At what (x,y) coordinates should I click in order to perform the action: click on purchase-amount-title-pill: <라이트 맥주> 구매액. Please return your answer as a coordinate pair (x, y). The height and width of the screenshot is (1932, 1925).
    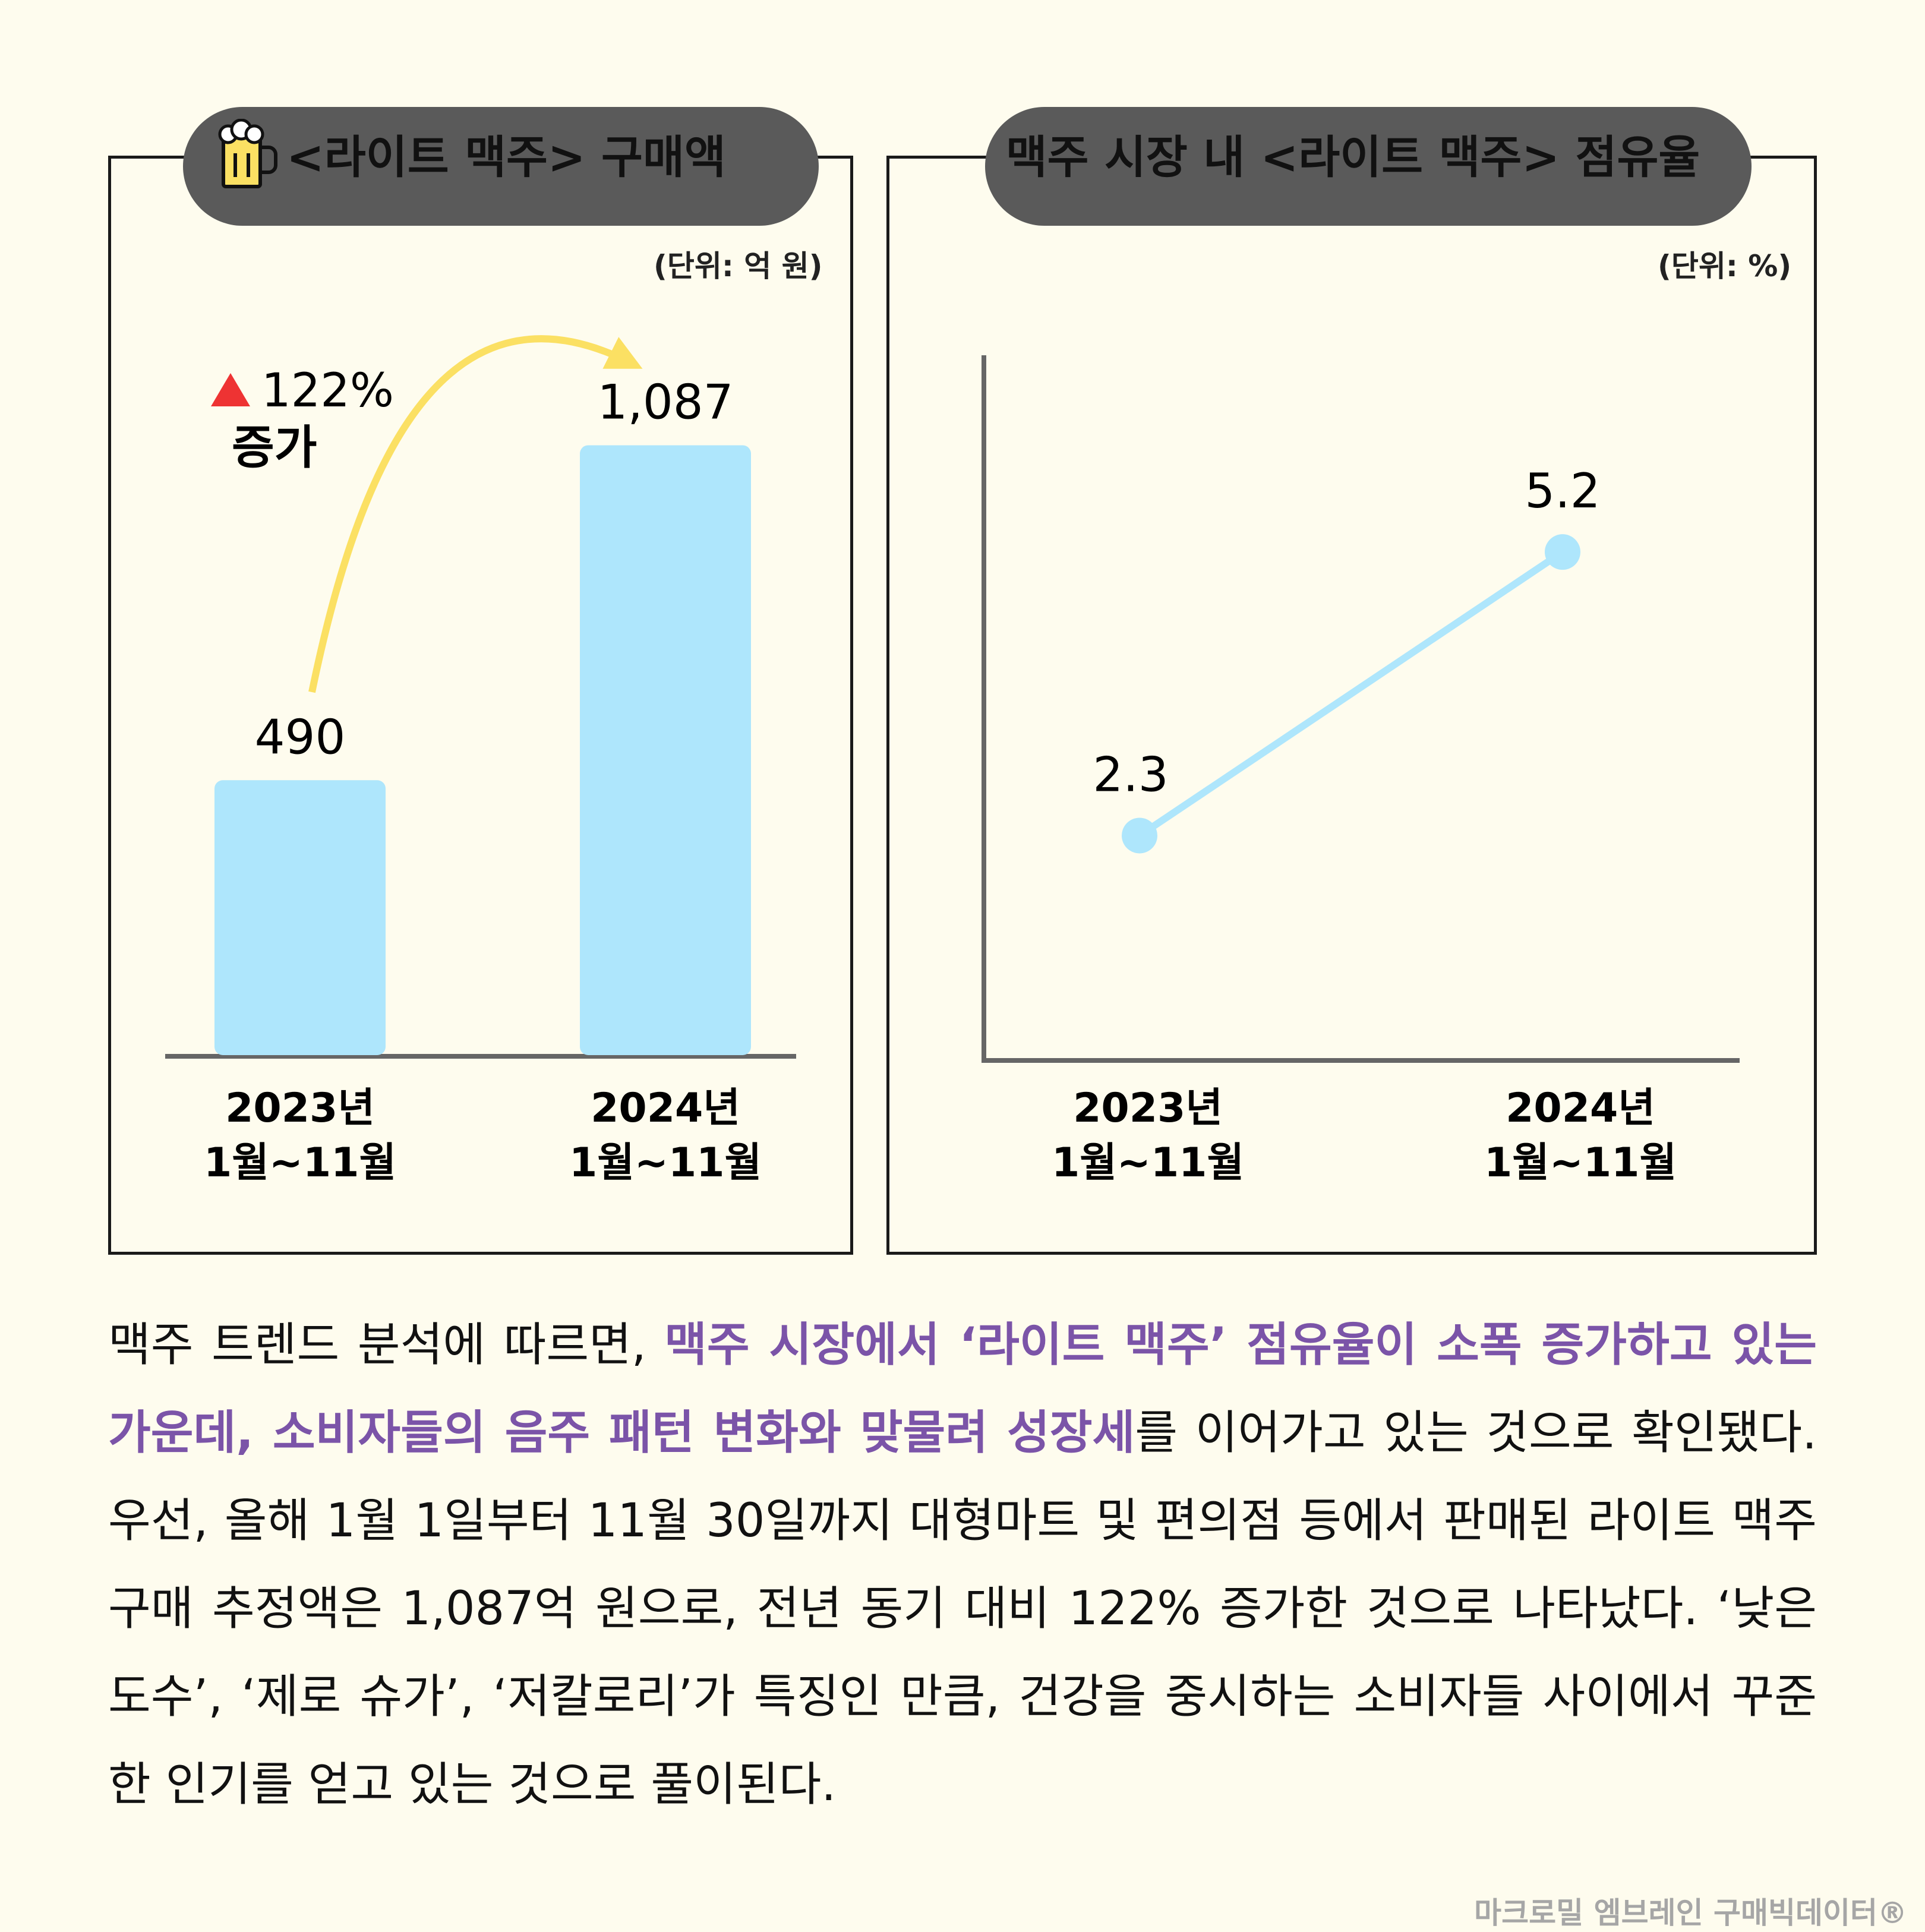
    Looking at the image, I should click on (485, 153).